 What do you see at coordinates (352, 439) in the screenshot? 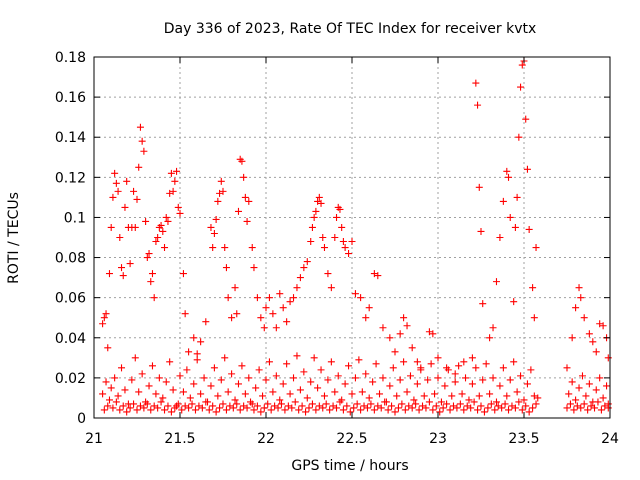
I see `x-tick-labels: 21 21.5 22 22.5 23 23.5 24` at bounding box center [352, 439].